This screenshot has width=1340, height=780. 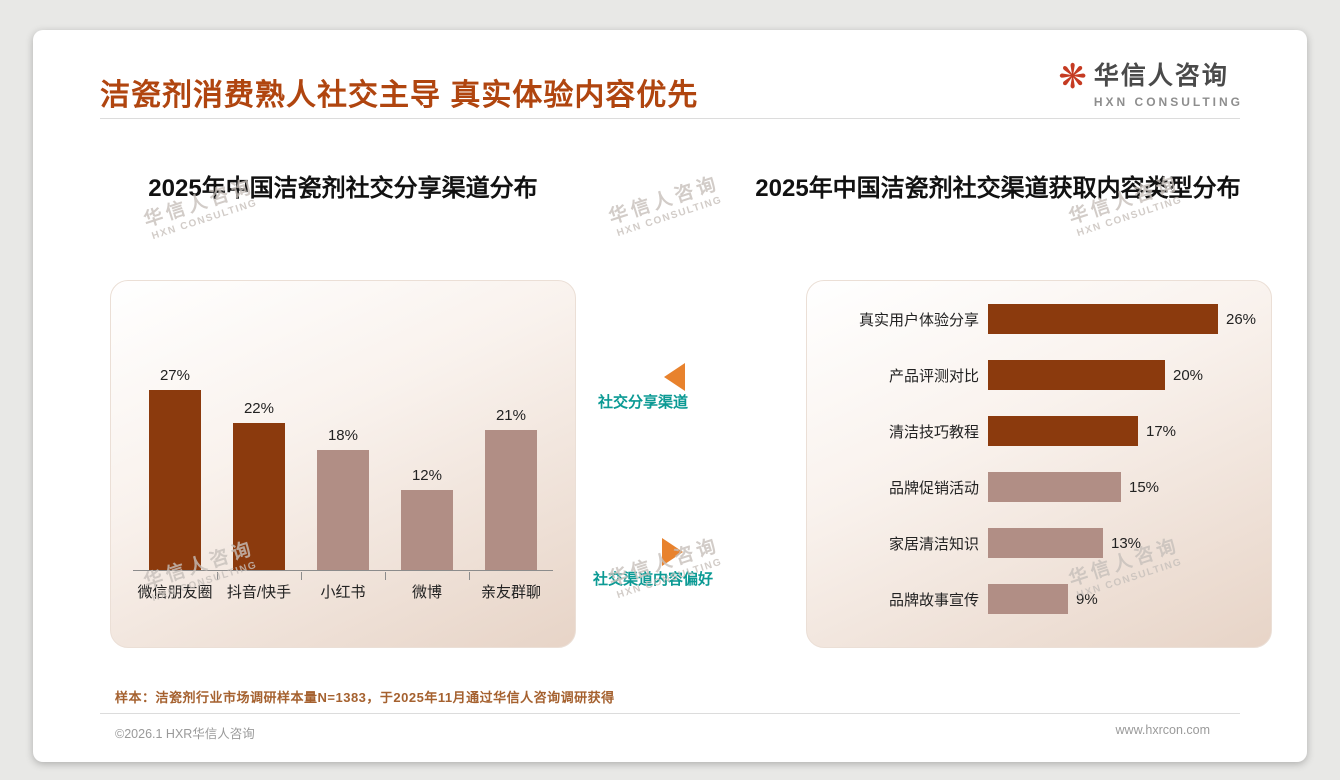 What do you see at coordinates (511, 587) in the screenshot?
I see `category-label: 亲友群聊` at bounding box center [511, 587].